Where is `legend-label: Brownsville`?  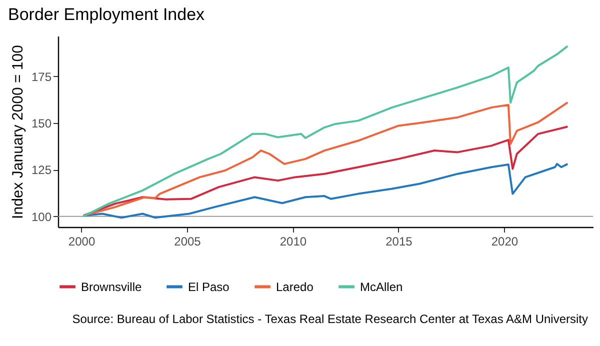
legend-label: Brownsville is located at coordinates (111, 287).